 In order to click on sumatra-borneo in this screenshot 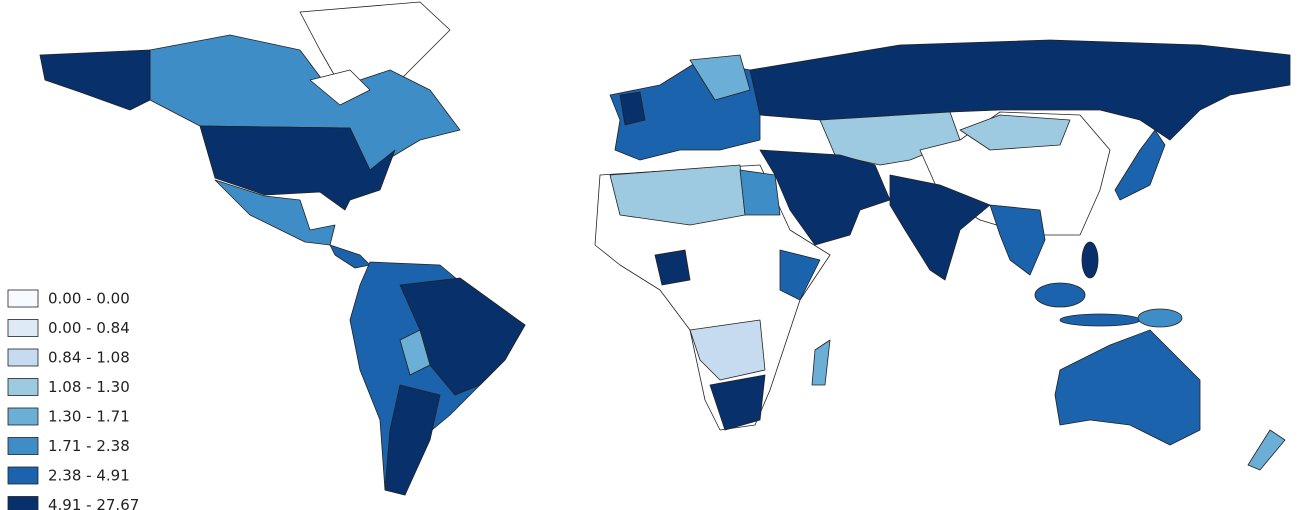, I will do `click(1060, 295)`.